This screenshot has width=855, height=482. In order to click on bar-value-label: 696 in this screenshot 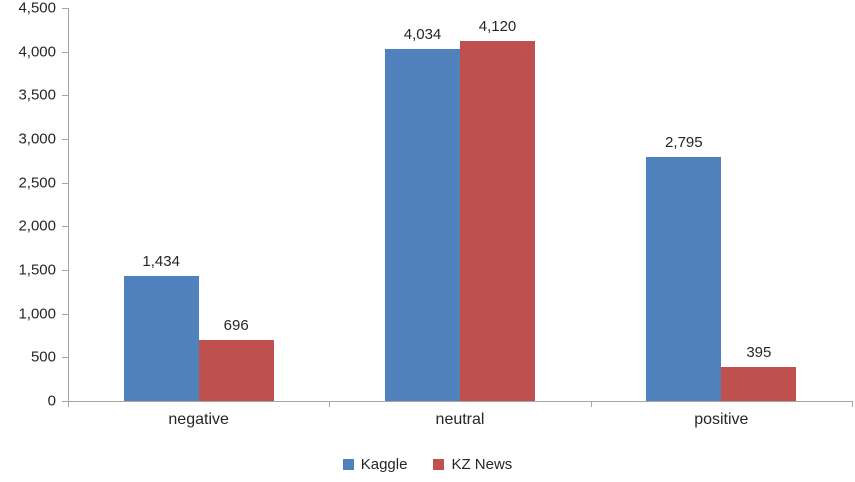, I will do `click(236, 325)`.